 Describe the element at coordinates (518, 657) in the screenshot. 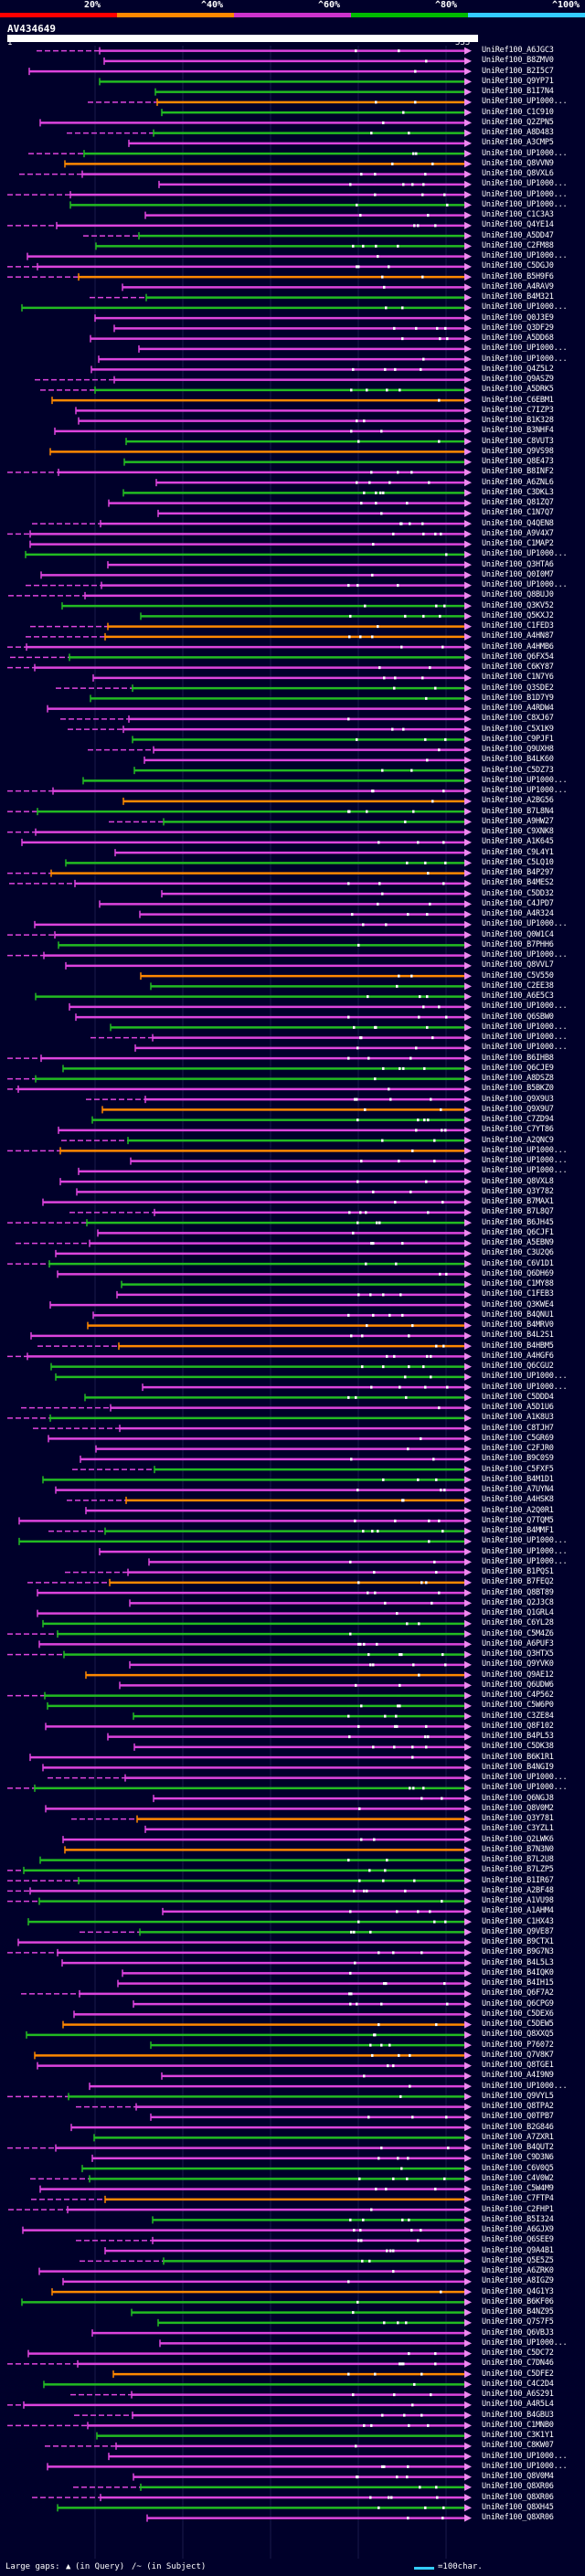

I see `hit-label-link: UniRef100_Q6FX54` at that location.